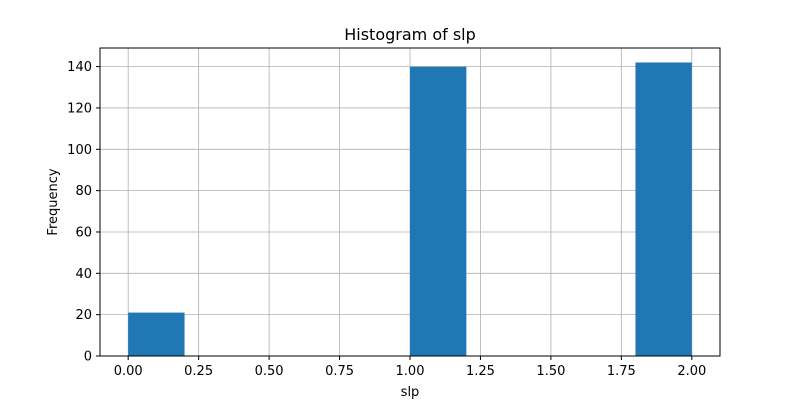 Image resolution: width=800 pixels, height=400 pixels. I want to click on y-axis-label: Frequency, so click(53, 201).